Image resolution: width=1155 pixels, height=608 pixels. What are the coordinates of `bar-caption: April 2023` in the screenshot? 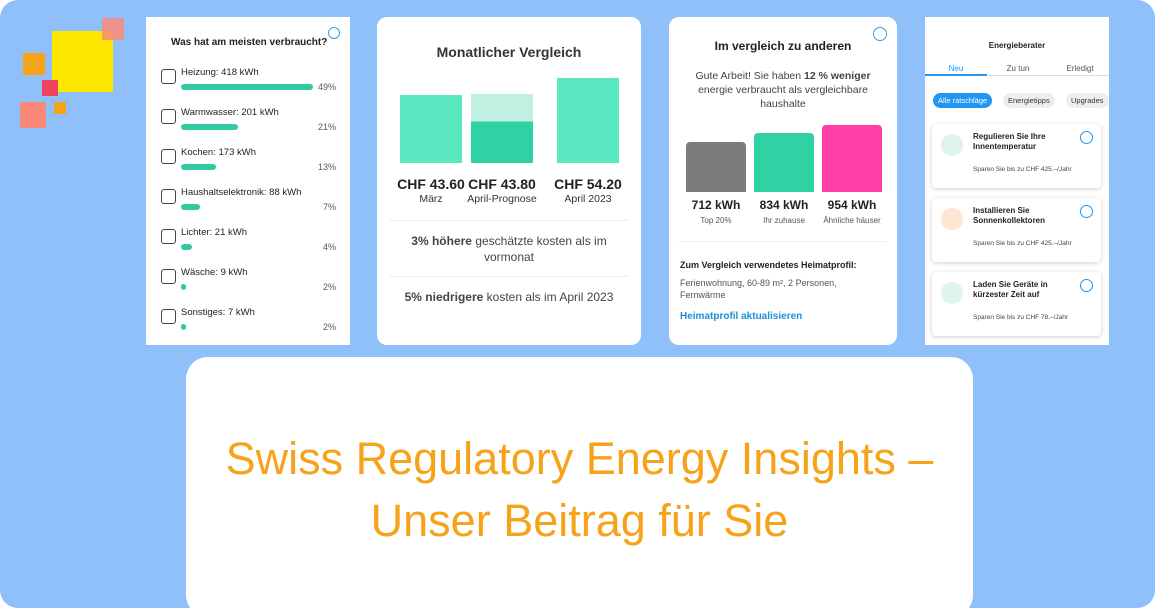 It's located at (588, 199).